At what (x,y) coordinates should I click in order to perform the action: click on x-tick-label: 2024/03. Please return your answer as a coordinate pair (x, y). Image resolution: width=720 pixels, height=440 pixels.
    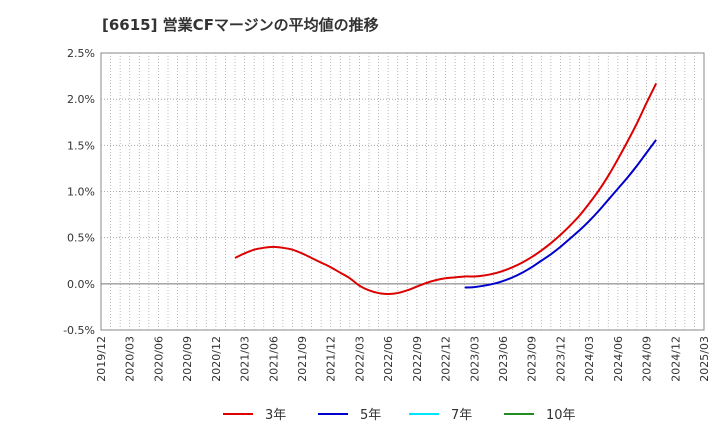
    Looking at the image, I should click on (589, 359).